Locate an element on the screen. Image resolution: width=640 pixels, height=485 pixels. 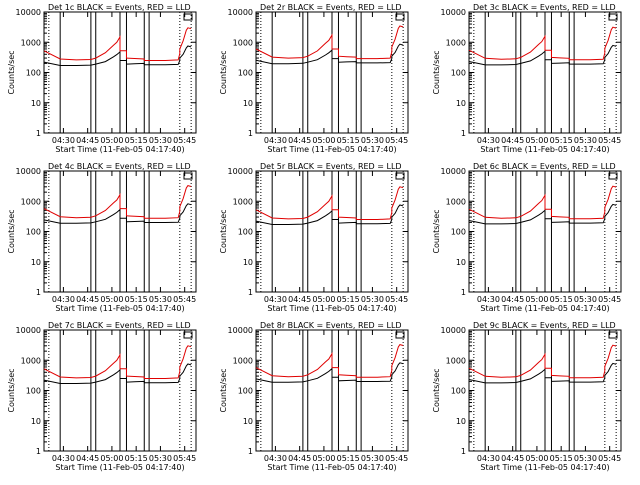
panel-title: Det 9c BLACK = Events, RED = LLD is located at coordinates (544, 325).